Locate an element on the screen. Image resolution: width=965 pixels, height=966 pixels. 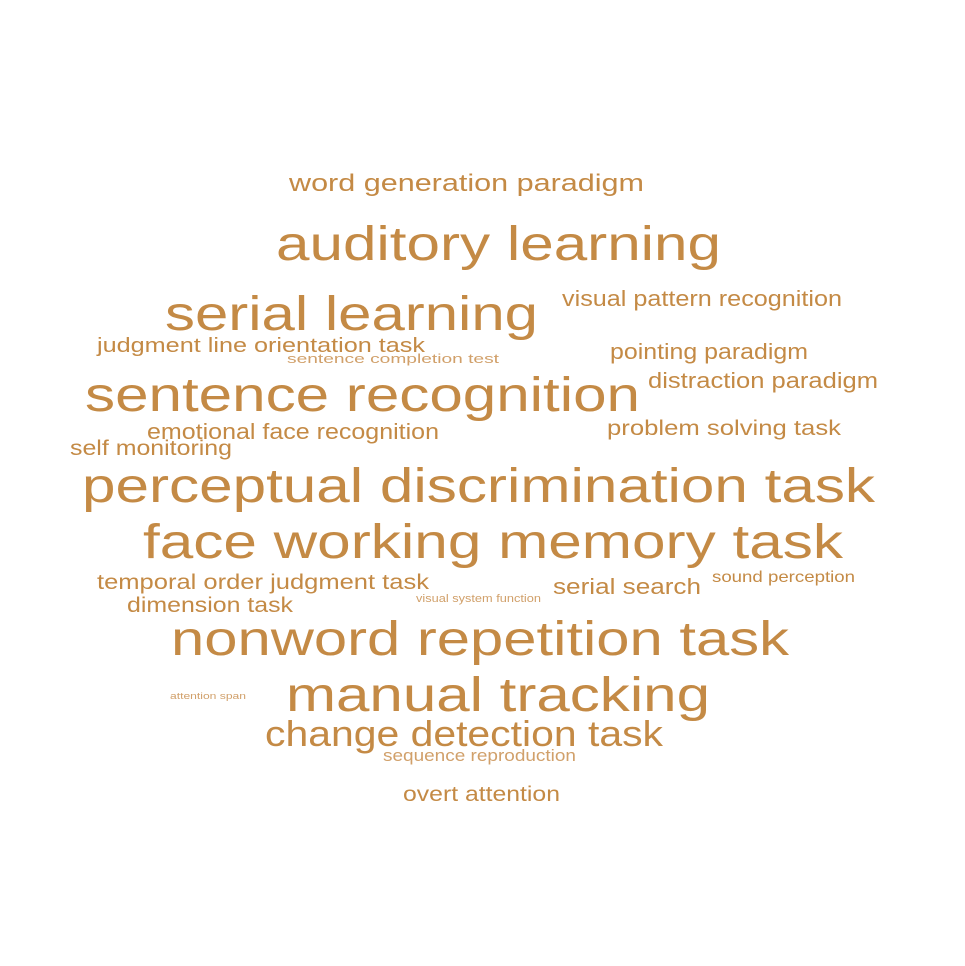
word-visual-system-function: visual system function is located at coordinates (478, 599).